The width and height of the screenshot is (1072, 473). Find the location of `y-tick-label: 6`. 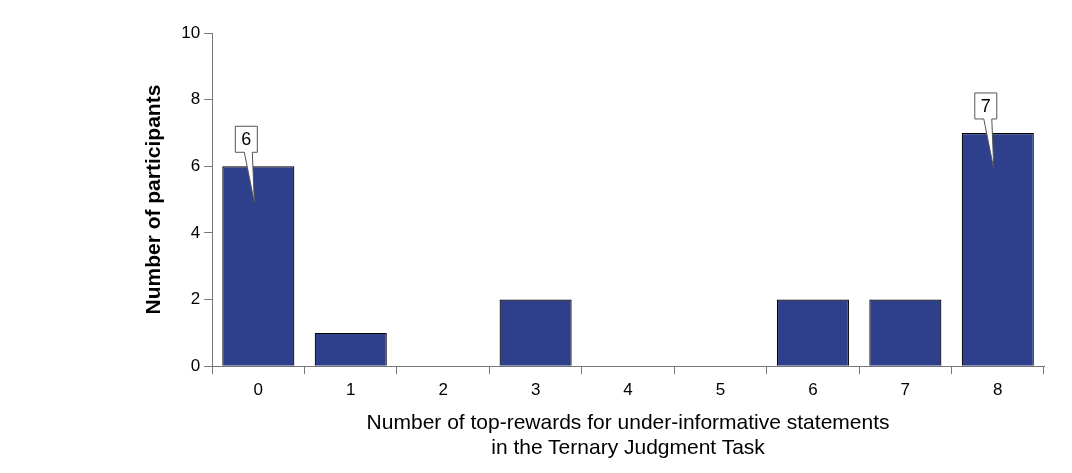

y-tick-label: 6 is located at coordinates (195, 165).